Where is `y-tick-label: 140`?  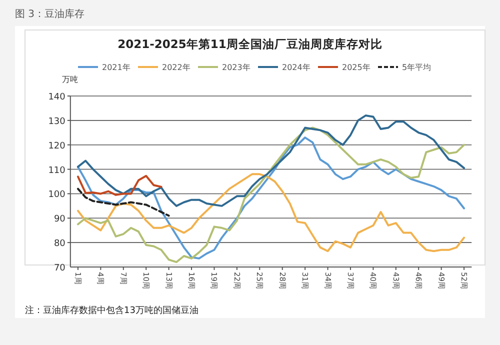
y-tick-label: 140 is located at coordinates (57, 97).